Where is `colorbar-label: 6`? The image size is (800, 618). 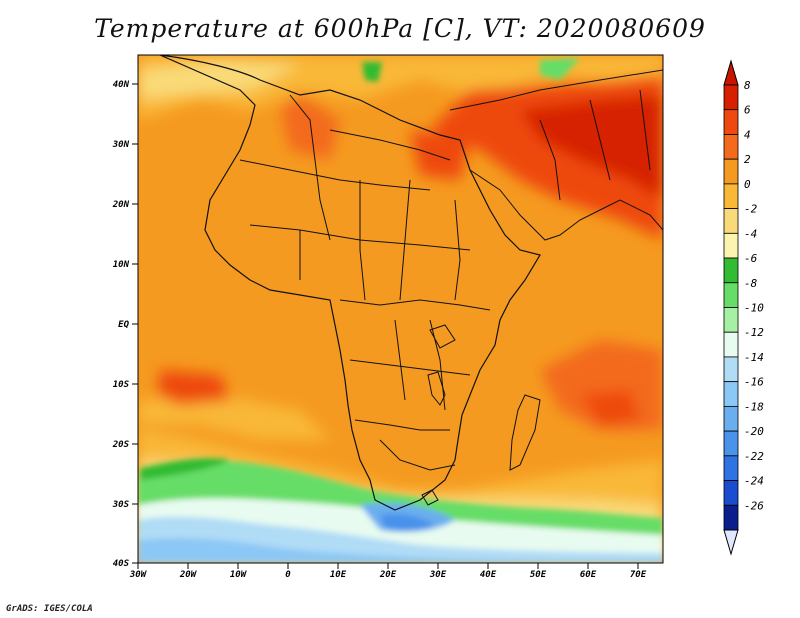
colorbar-label: 6 is located at coordinates (747, 110).